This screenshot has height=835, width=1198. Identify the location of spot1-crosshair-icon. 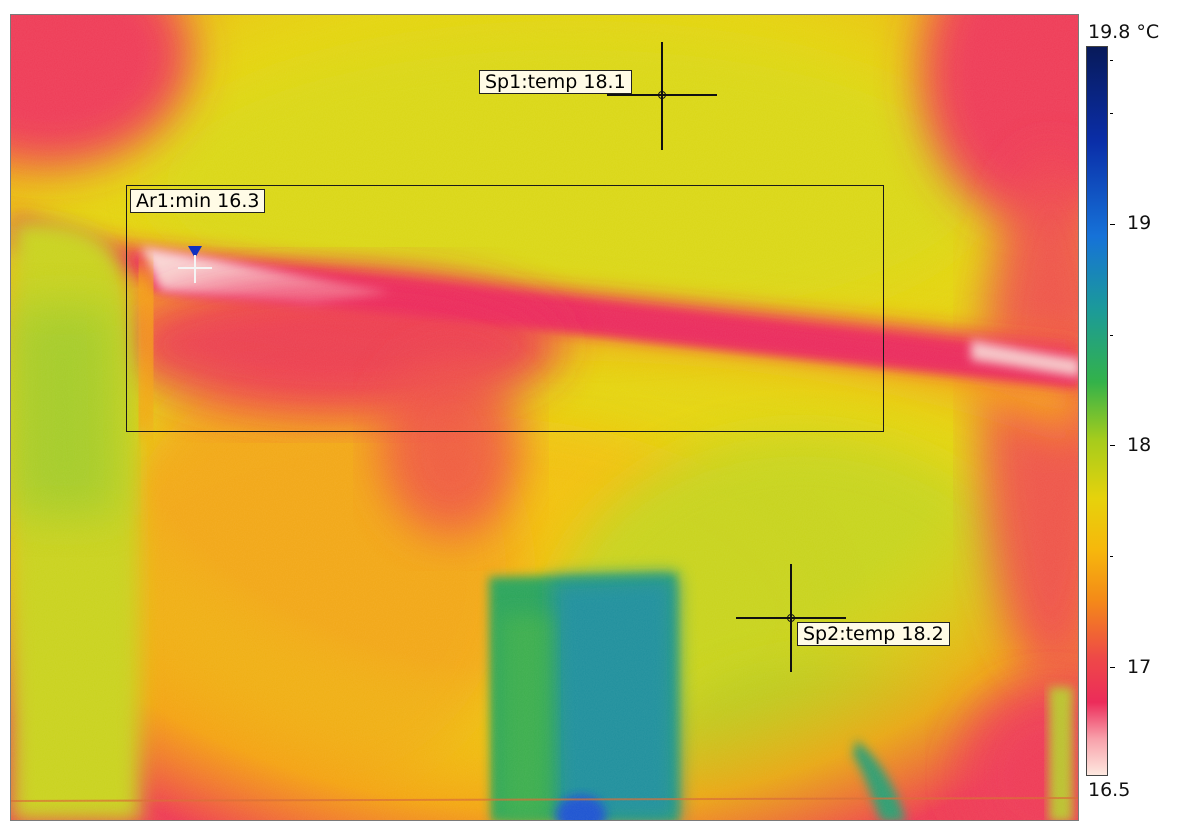
(662, 96).